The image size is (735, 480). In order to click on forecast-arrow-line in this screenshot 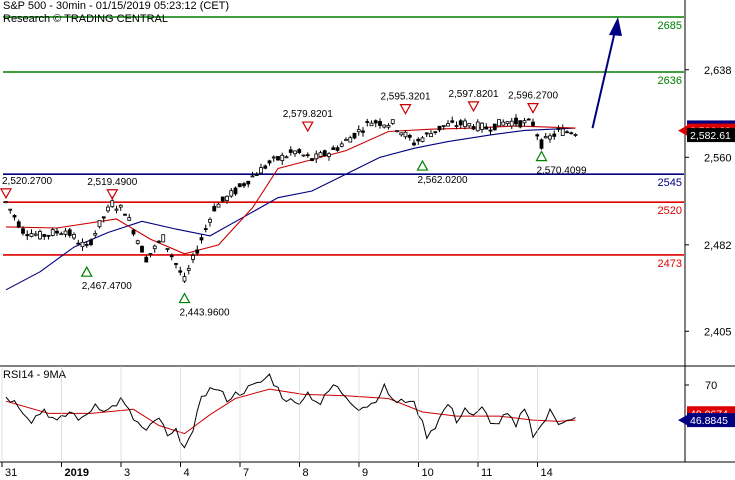, I will do `click(603, 79)`.